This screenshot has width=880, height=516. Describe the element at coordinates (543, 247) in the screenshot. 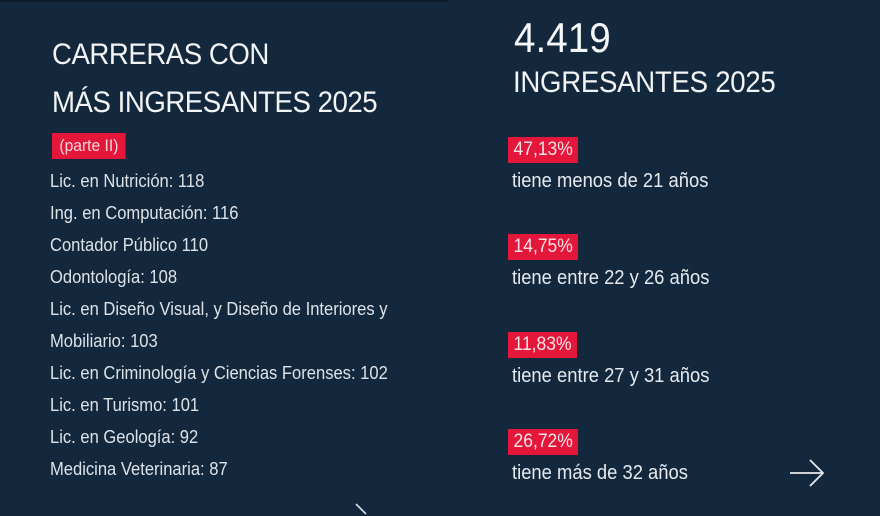

I see `stat-percent-badge: 14,75%` at that location.